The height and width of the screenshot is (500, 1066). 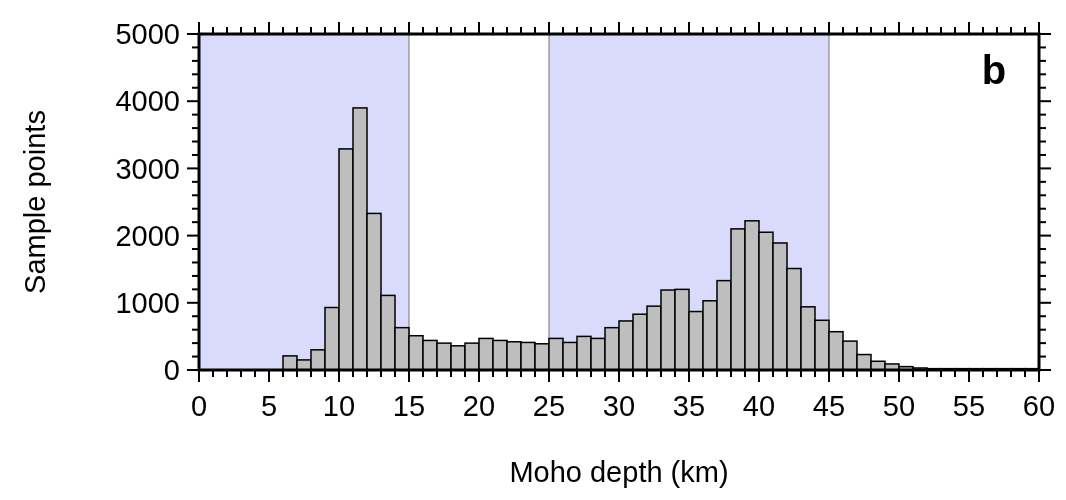 What do you see at coordinates (994, 70) in the screenshot?
I see `annotation: b` at bounding box center [994, 70].